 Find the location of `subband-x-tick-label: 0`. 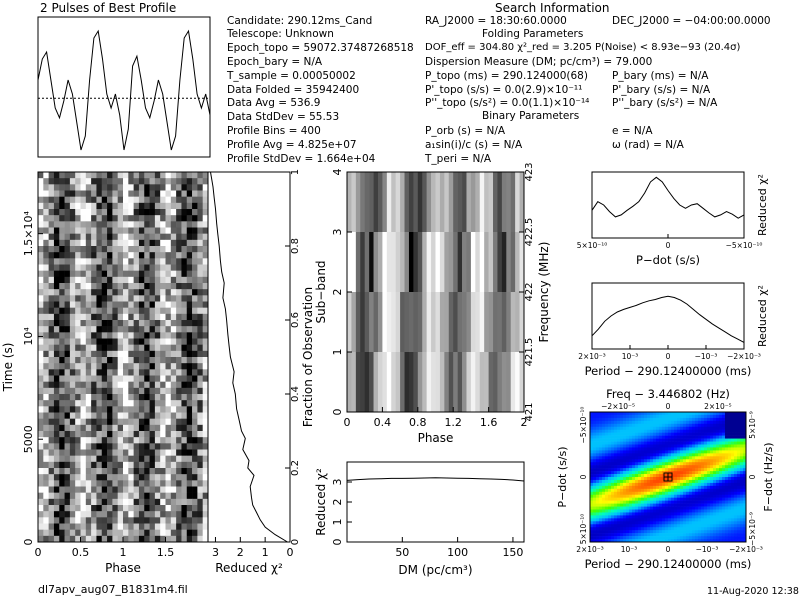

subband-x-tick-label: 0 is located at coordinates (347, 422).